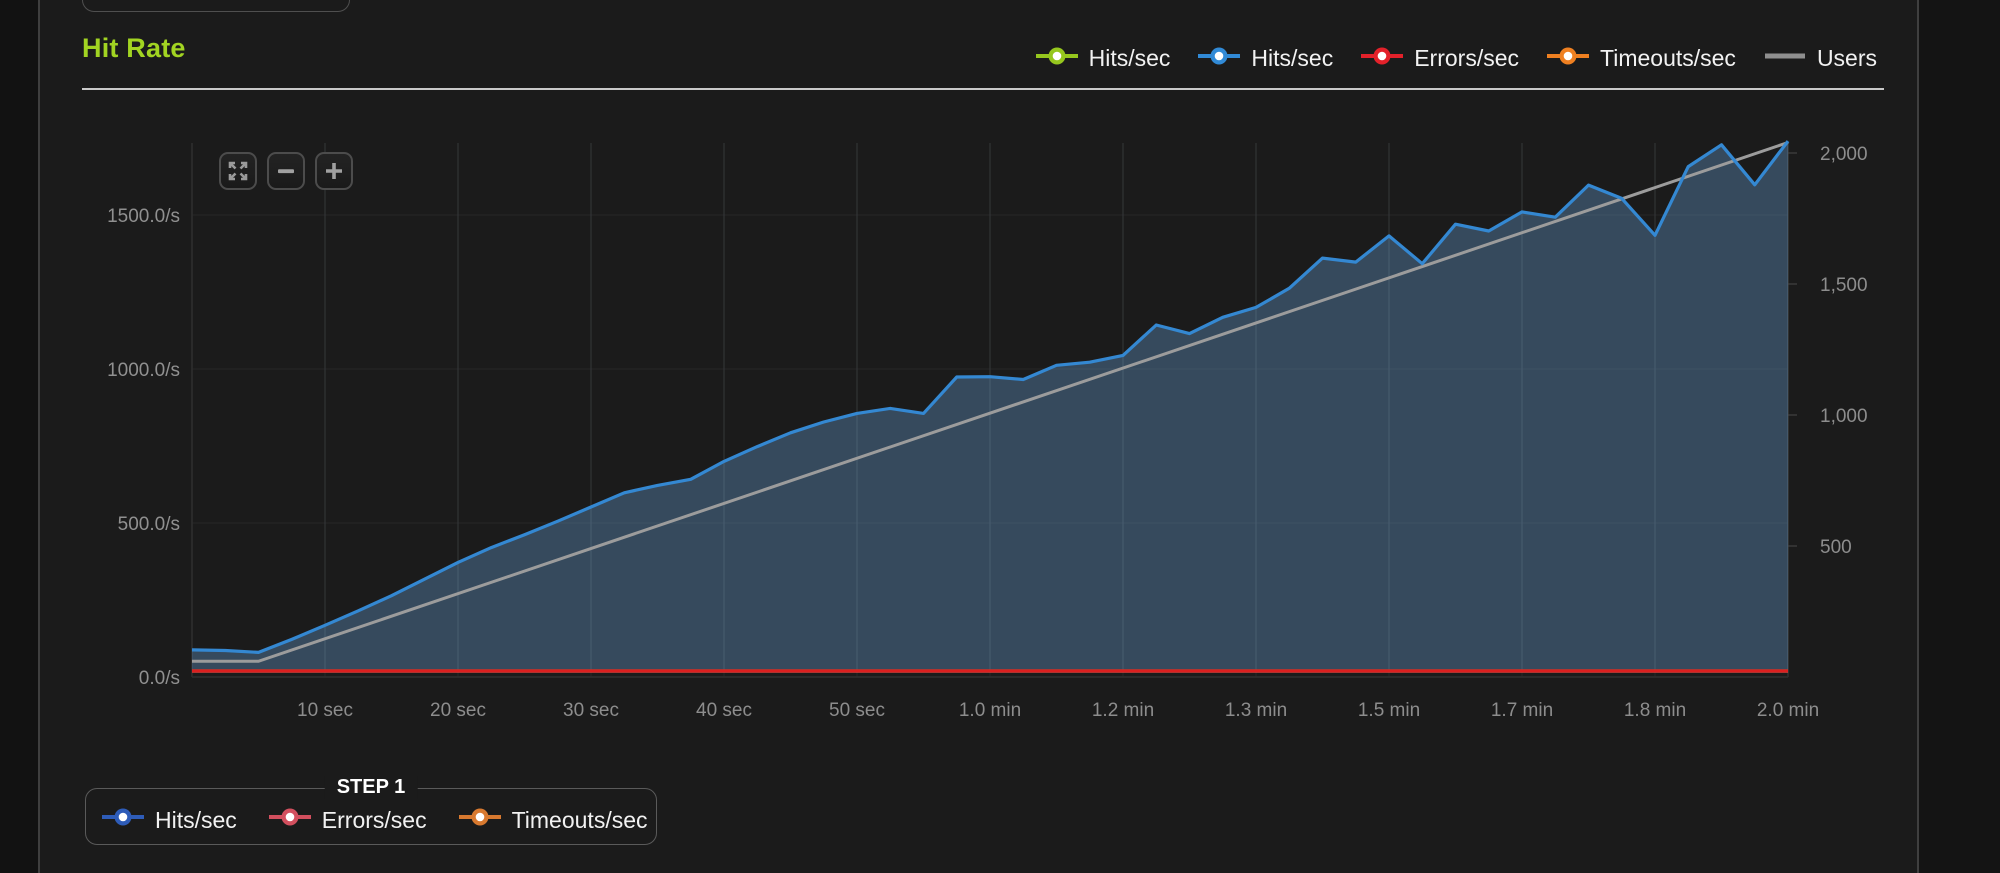 This screenshot has height=873, width=2000. What do you see at coordinates (1788, 710) in the screenshot?
I see `x-axis-tick-label: 2.0 min` at bounding box center [1788, 710].